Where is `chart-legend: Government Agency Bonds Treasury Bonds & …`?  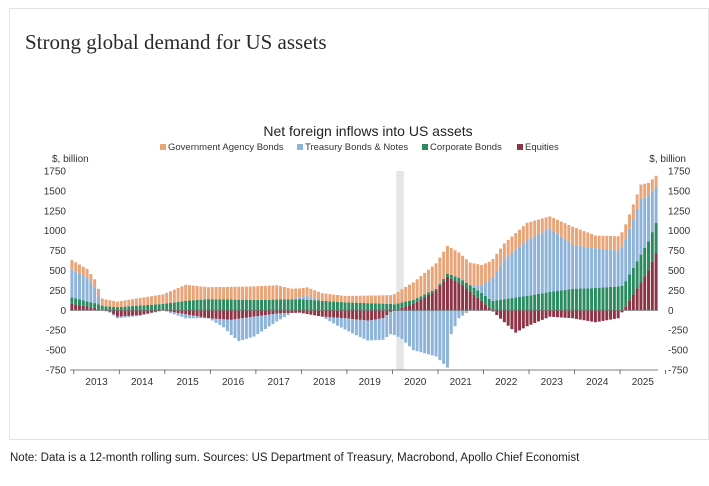
chart-legend: Government Agency Bonds Treasury Bonds & … is located at coordinates (359, 147).